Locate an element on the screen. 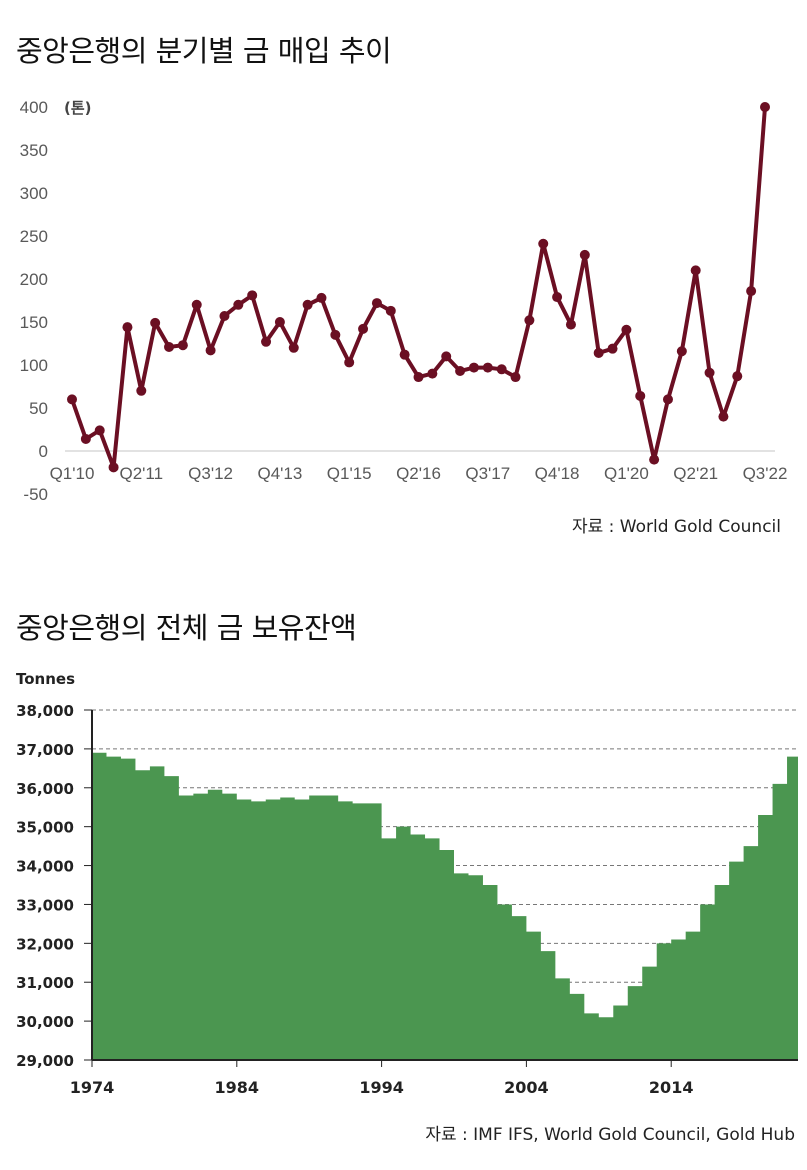 The image size is (807, 1170). x-tick-label: Q1'20 is located at coordinates (626, 473).